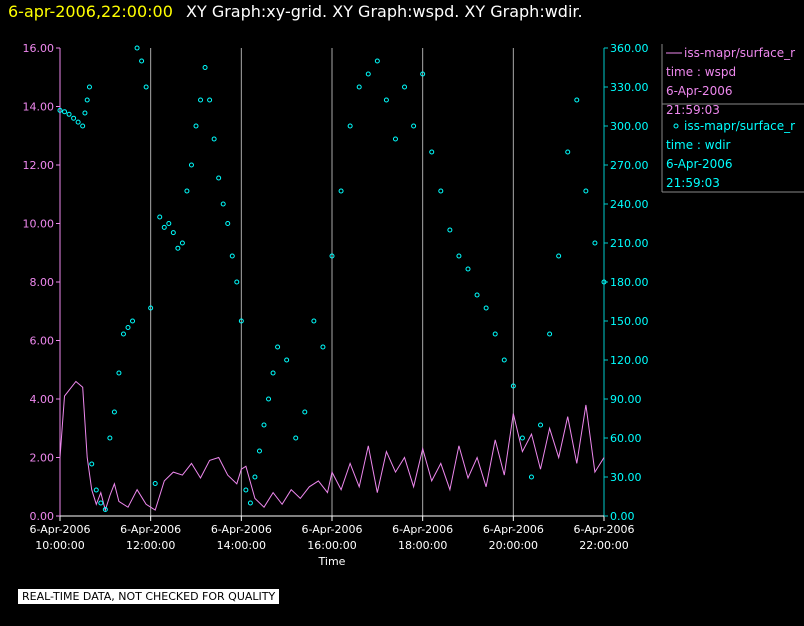  Describe the element at coordinates (90, 11) in the screenshot. I see `title-datetime: 6-apr-2006,22:00:00` at that location.